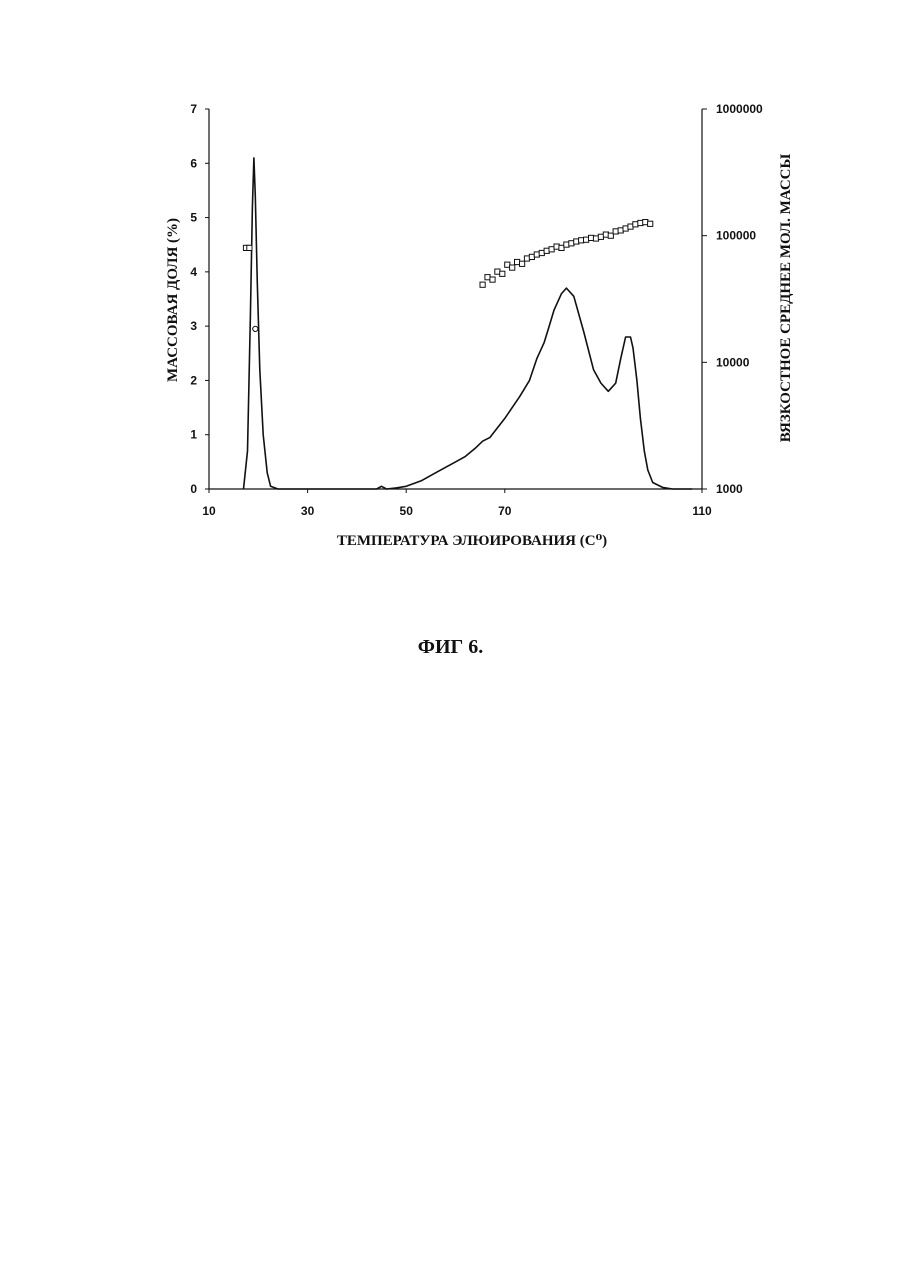  What do you see at coordinates (193, 109) in the screenshot?
I see `y-left-tick-label: 7` at bounding box center [193, 109].